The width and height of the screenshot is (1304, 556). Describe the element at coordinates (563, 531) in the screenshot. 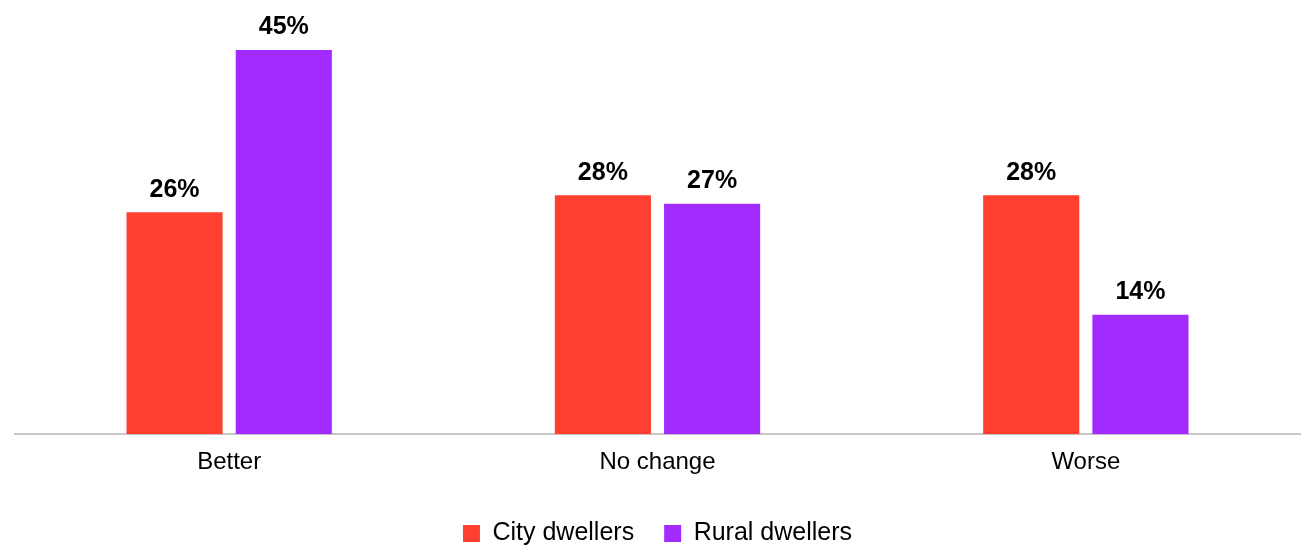

I see `legend-label: City dwellers` at that location.